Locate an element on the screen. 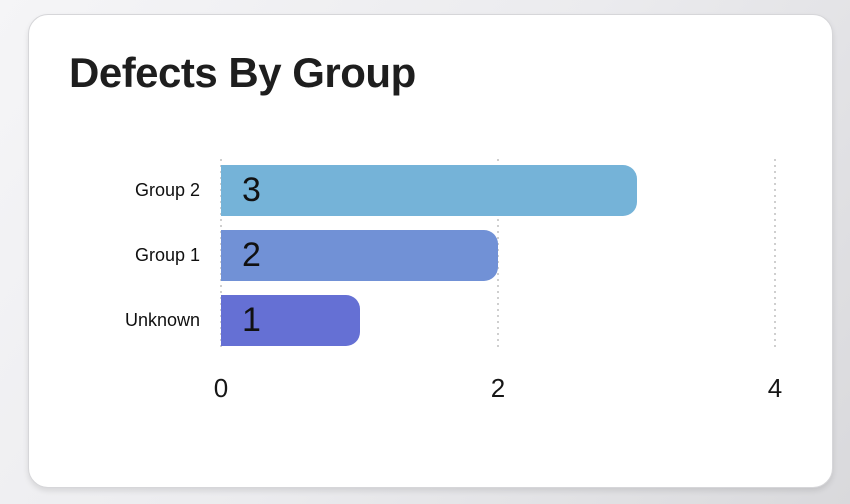 Image resolution: width=850 pixels, height=504 pixels. x-tick-label: 4 is located at coordinates (775, 388).